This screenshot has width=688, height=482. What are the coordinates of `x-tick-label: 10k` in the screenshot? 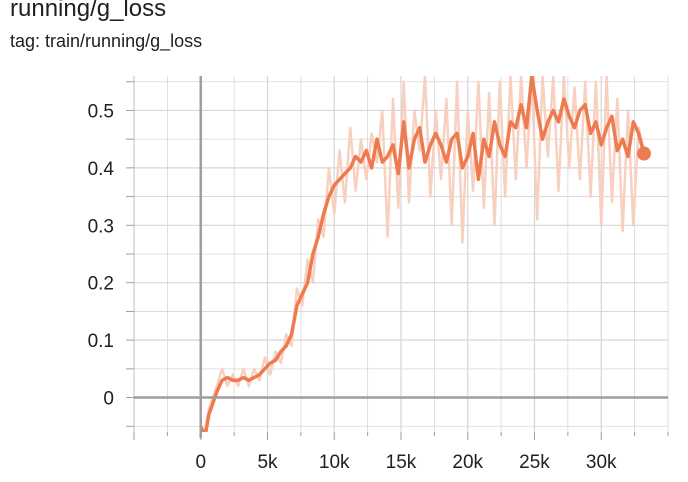 It's located at (334, 462).